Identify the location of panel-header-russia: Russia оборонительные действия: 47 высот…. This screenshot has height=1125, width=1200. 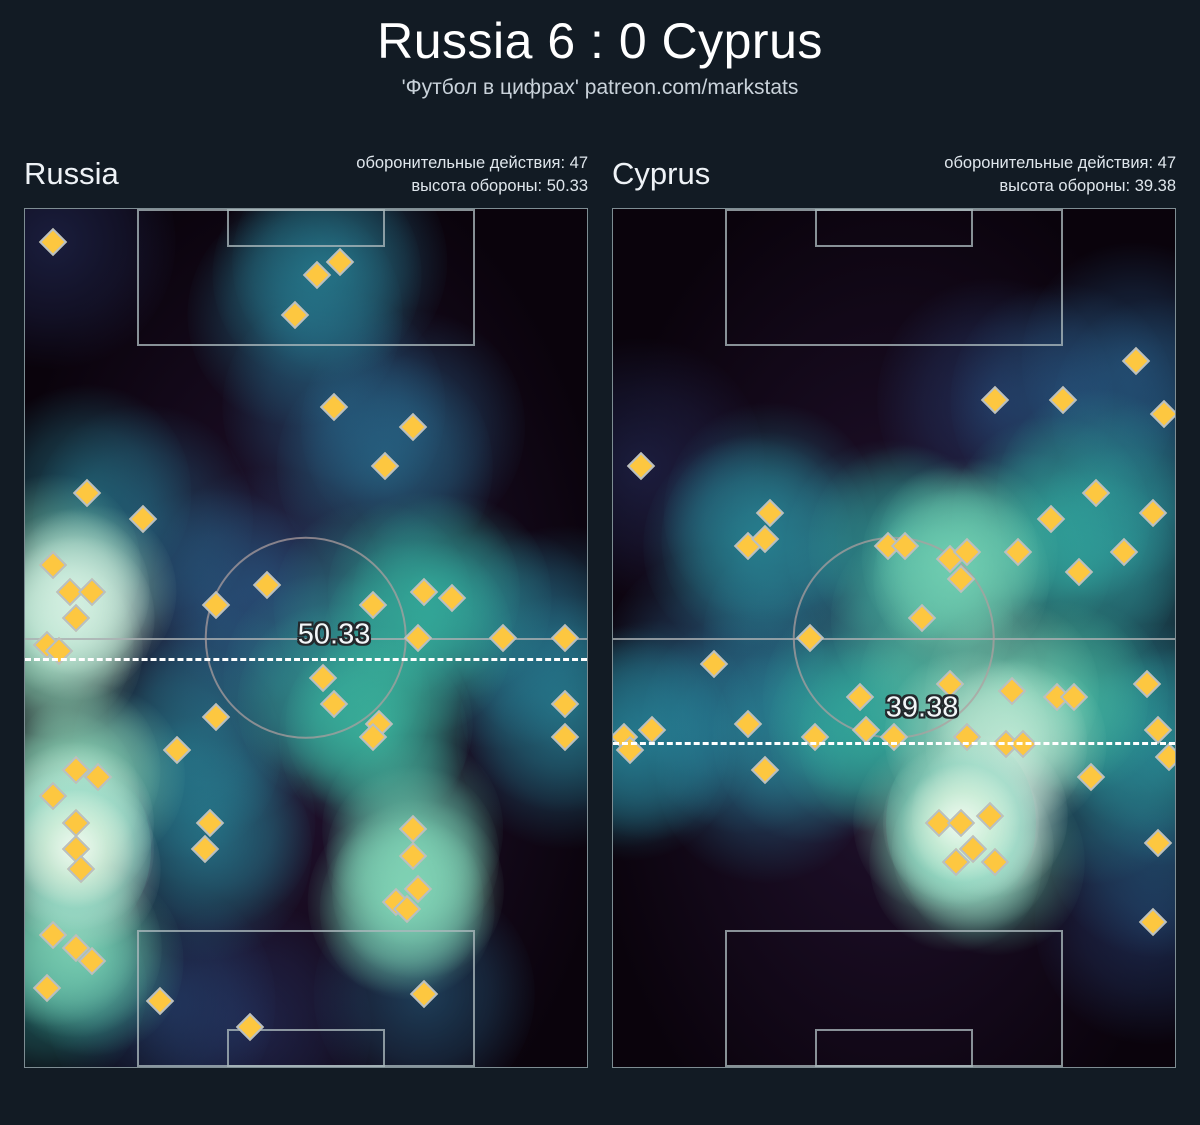
(306, 179).